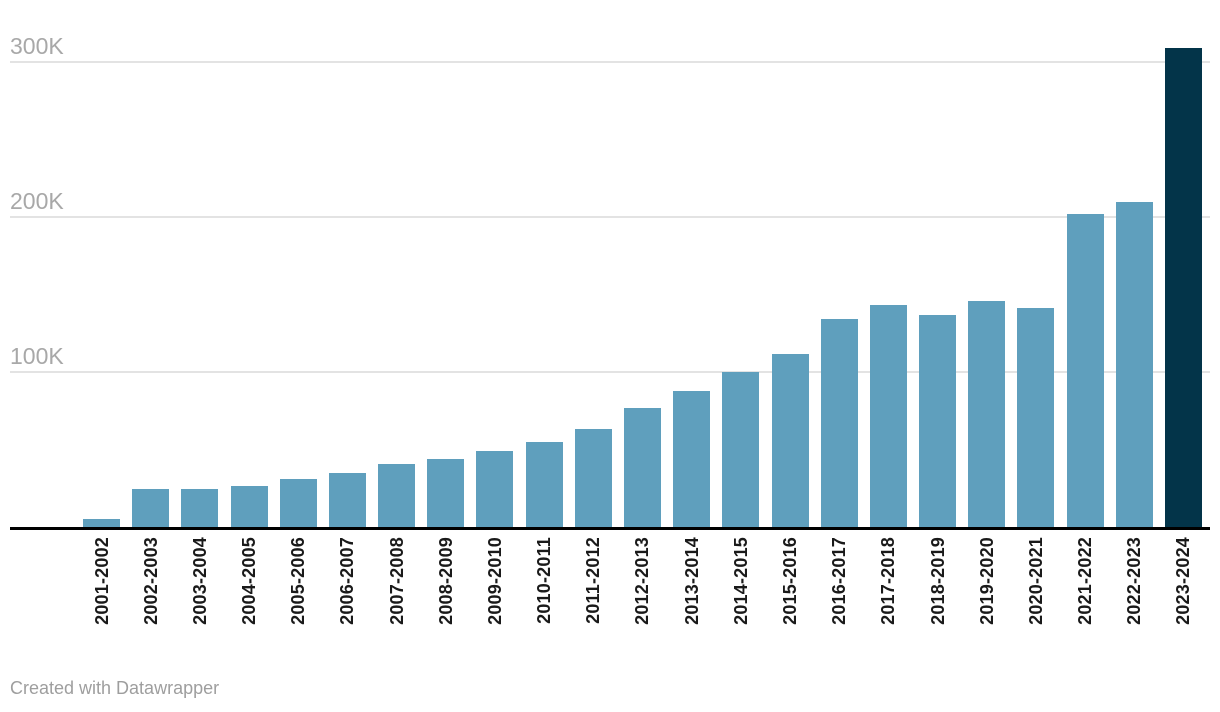 This screenshot has width=1220, height=712. What do you see at coordinates (151, 581) in the screenshot?
I see `x-tick-label-2002-2003: 2002-2003` at bounding box center [151, 581].